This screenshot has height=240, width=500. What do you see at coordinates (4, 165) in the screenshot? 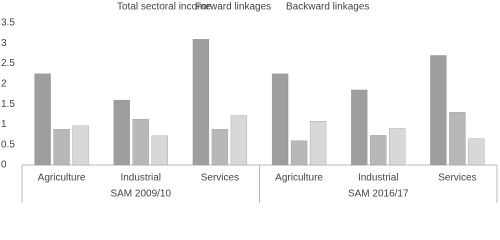
I see `y-tick-label: 0` at bounding box center [4, 165].